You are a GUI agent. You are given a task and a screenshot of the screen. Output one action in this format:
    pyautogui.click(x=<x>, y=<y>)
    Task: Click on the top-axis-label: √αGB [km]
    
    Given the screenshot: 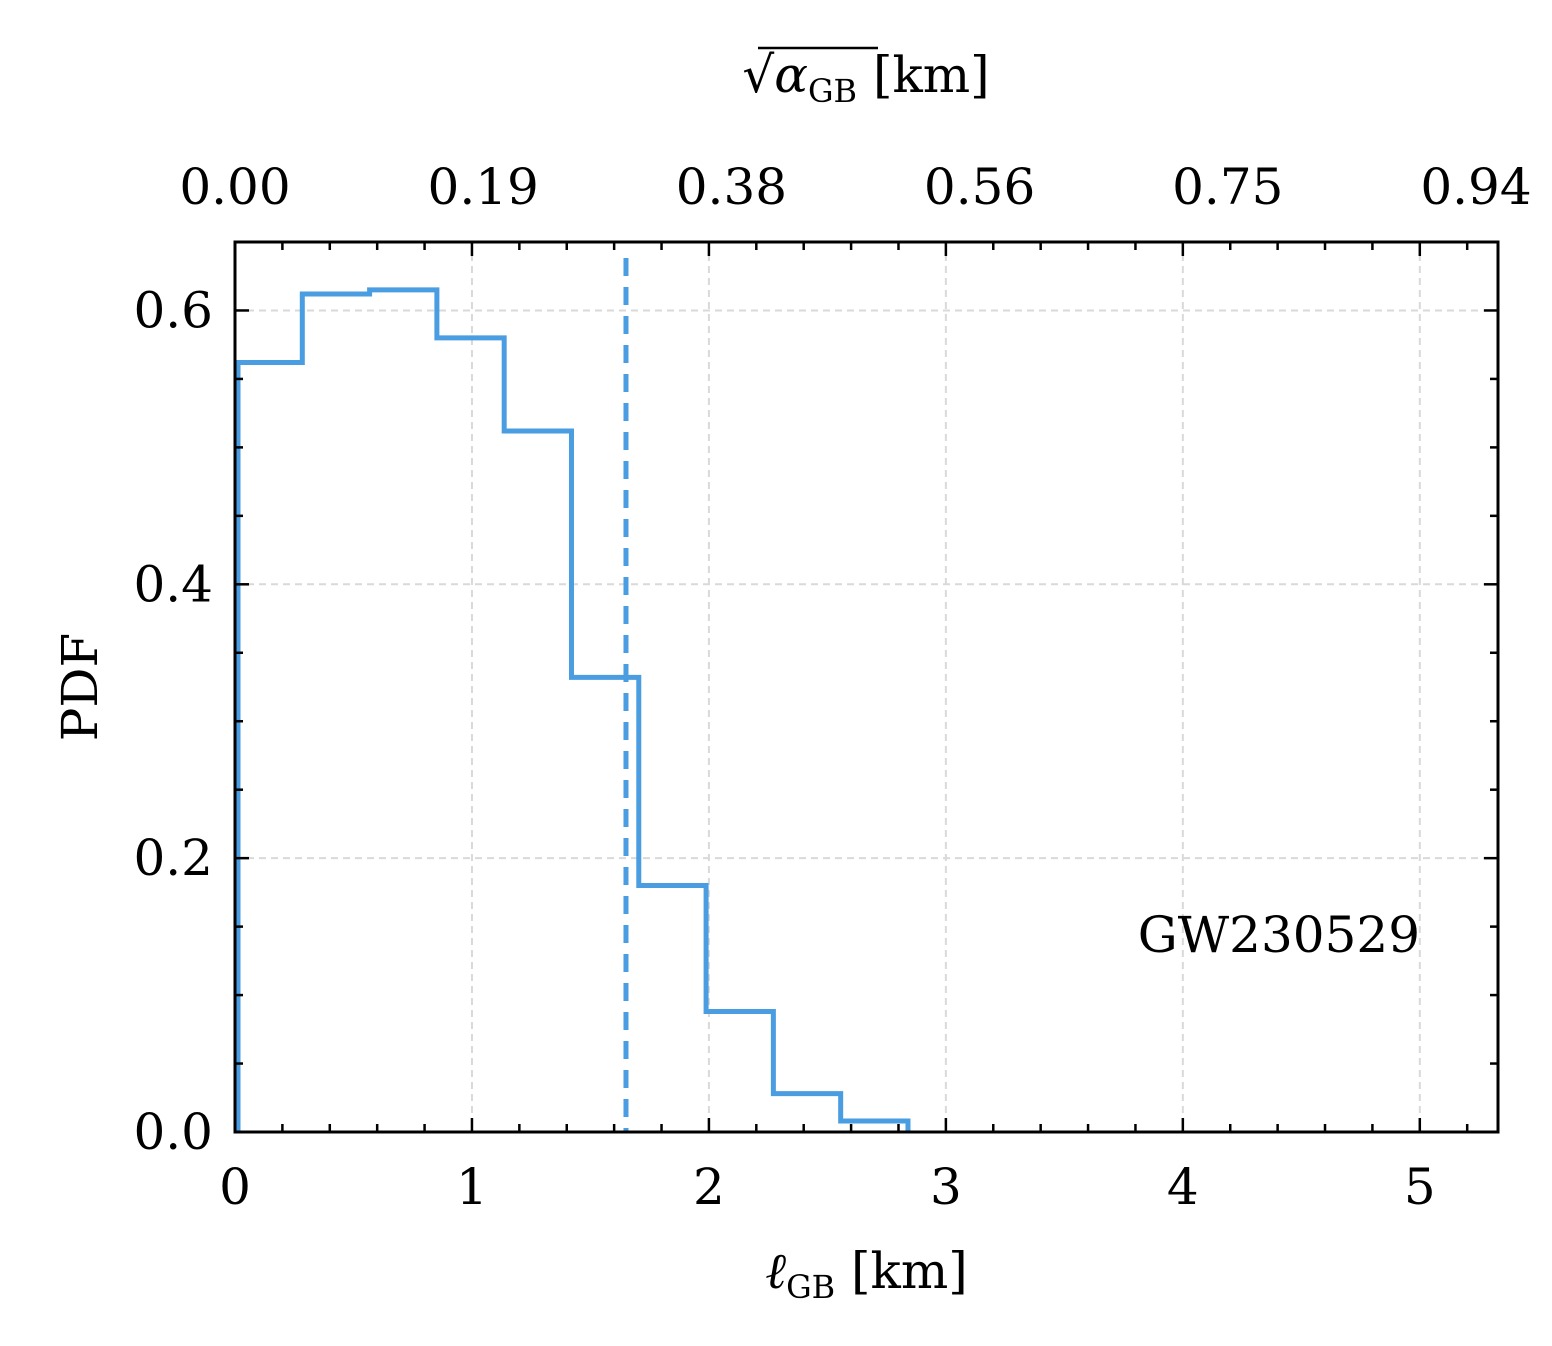 What is the action you would take?
    pyautogui.click(x=865, y=78)
    